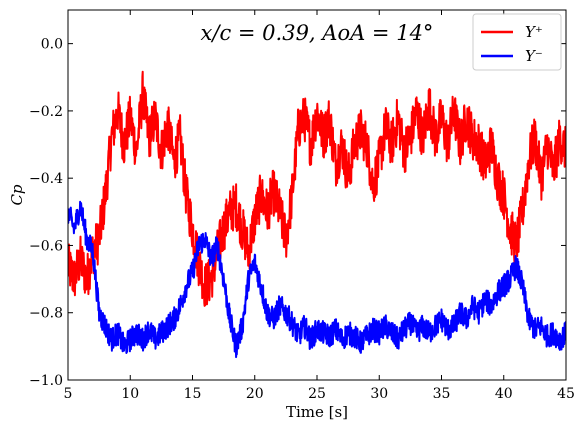 The height and width of the screenshot is (431, 582). What do you see at coordinates (534, 56) in the screenshot?
I see `legend-label: Y⁻` at bounding box center [534, 56].